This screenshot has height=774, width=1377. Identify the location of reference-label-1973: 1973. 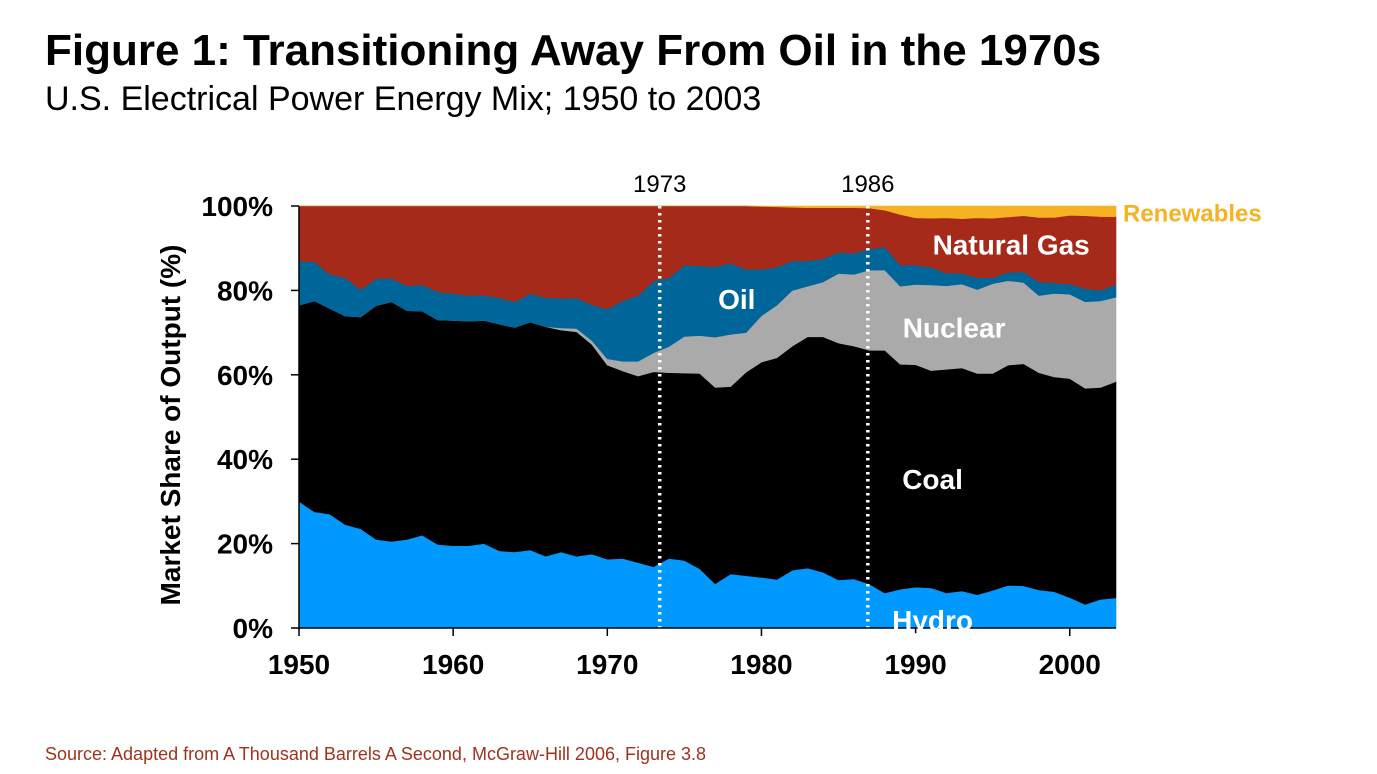
(659, 184).